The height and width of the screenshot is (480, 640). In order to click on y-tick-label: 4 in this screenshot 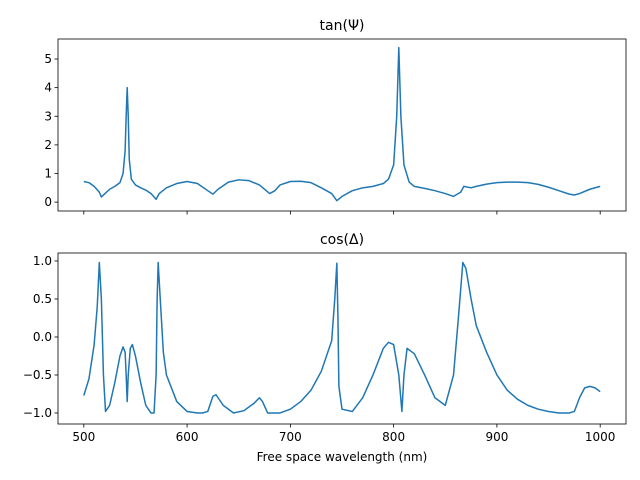, I will do `click(48, 88)`.